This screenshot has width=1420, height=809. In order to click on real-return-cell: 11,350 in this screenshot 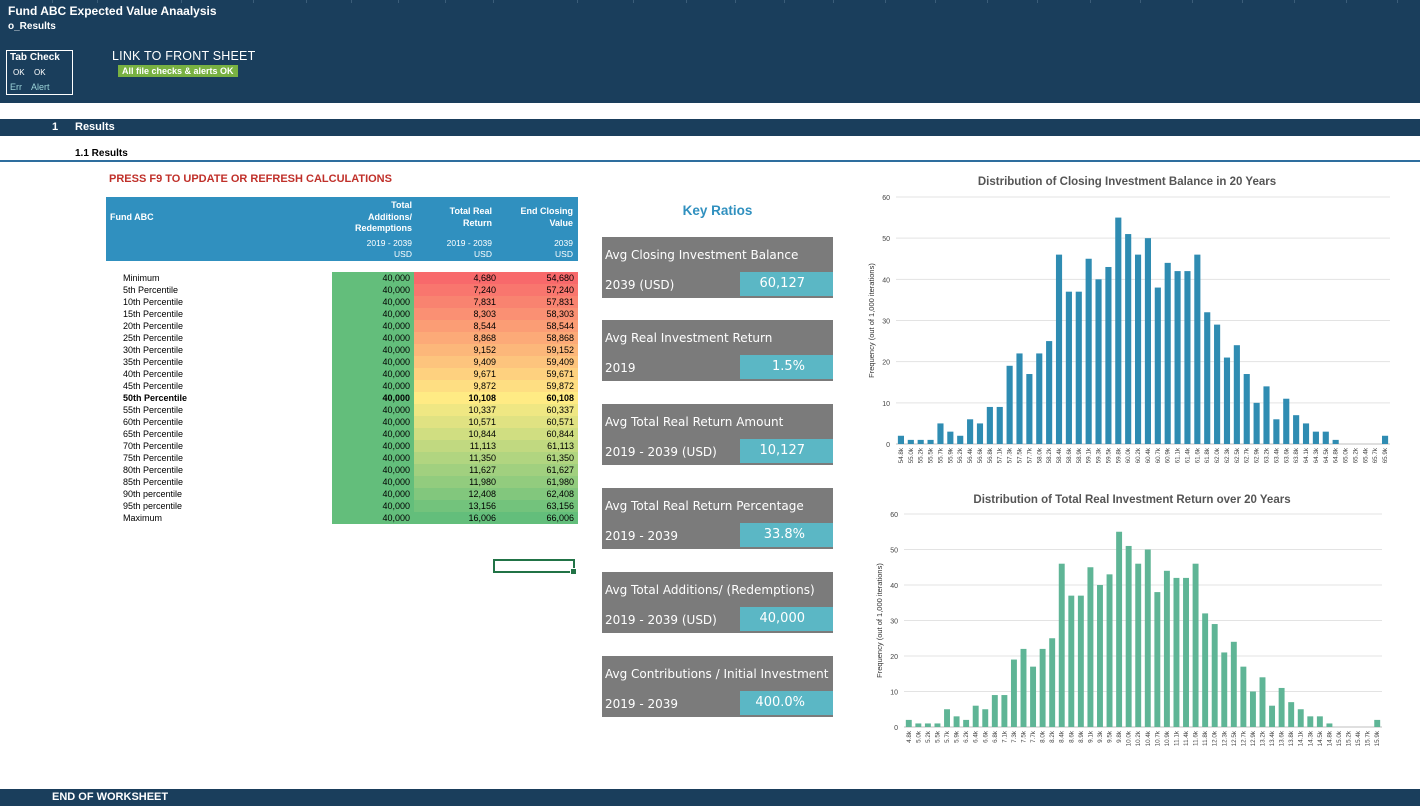, I will do `click(457, 458)`.